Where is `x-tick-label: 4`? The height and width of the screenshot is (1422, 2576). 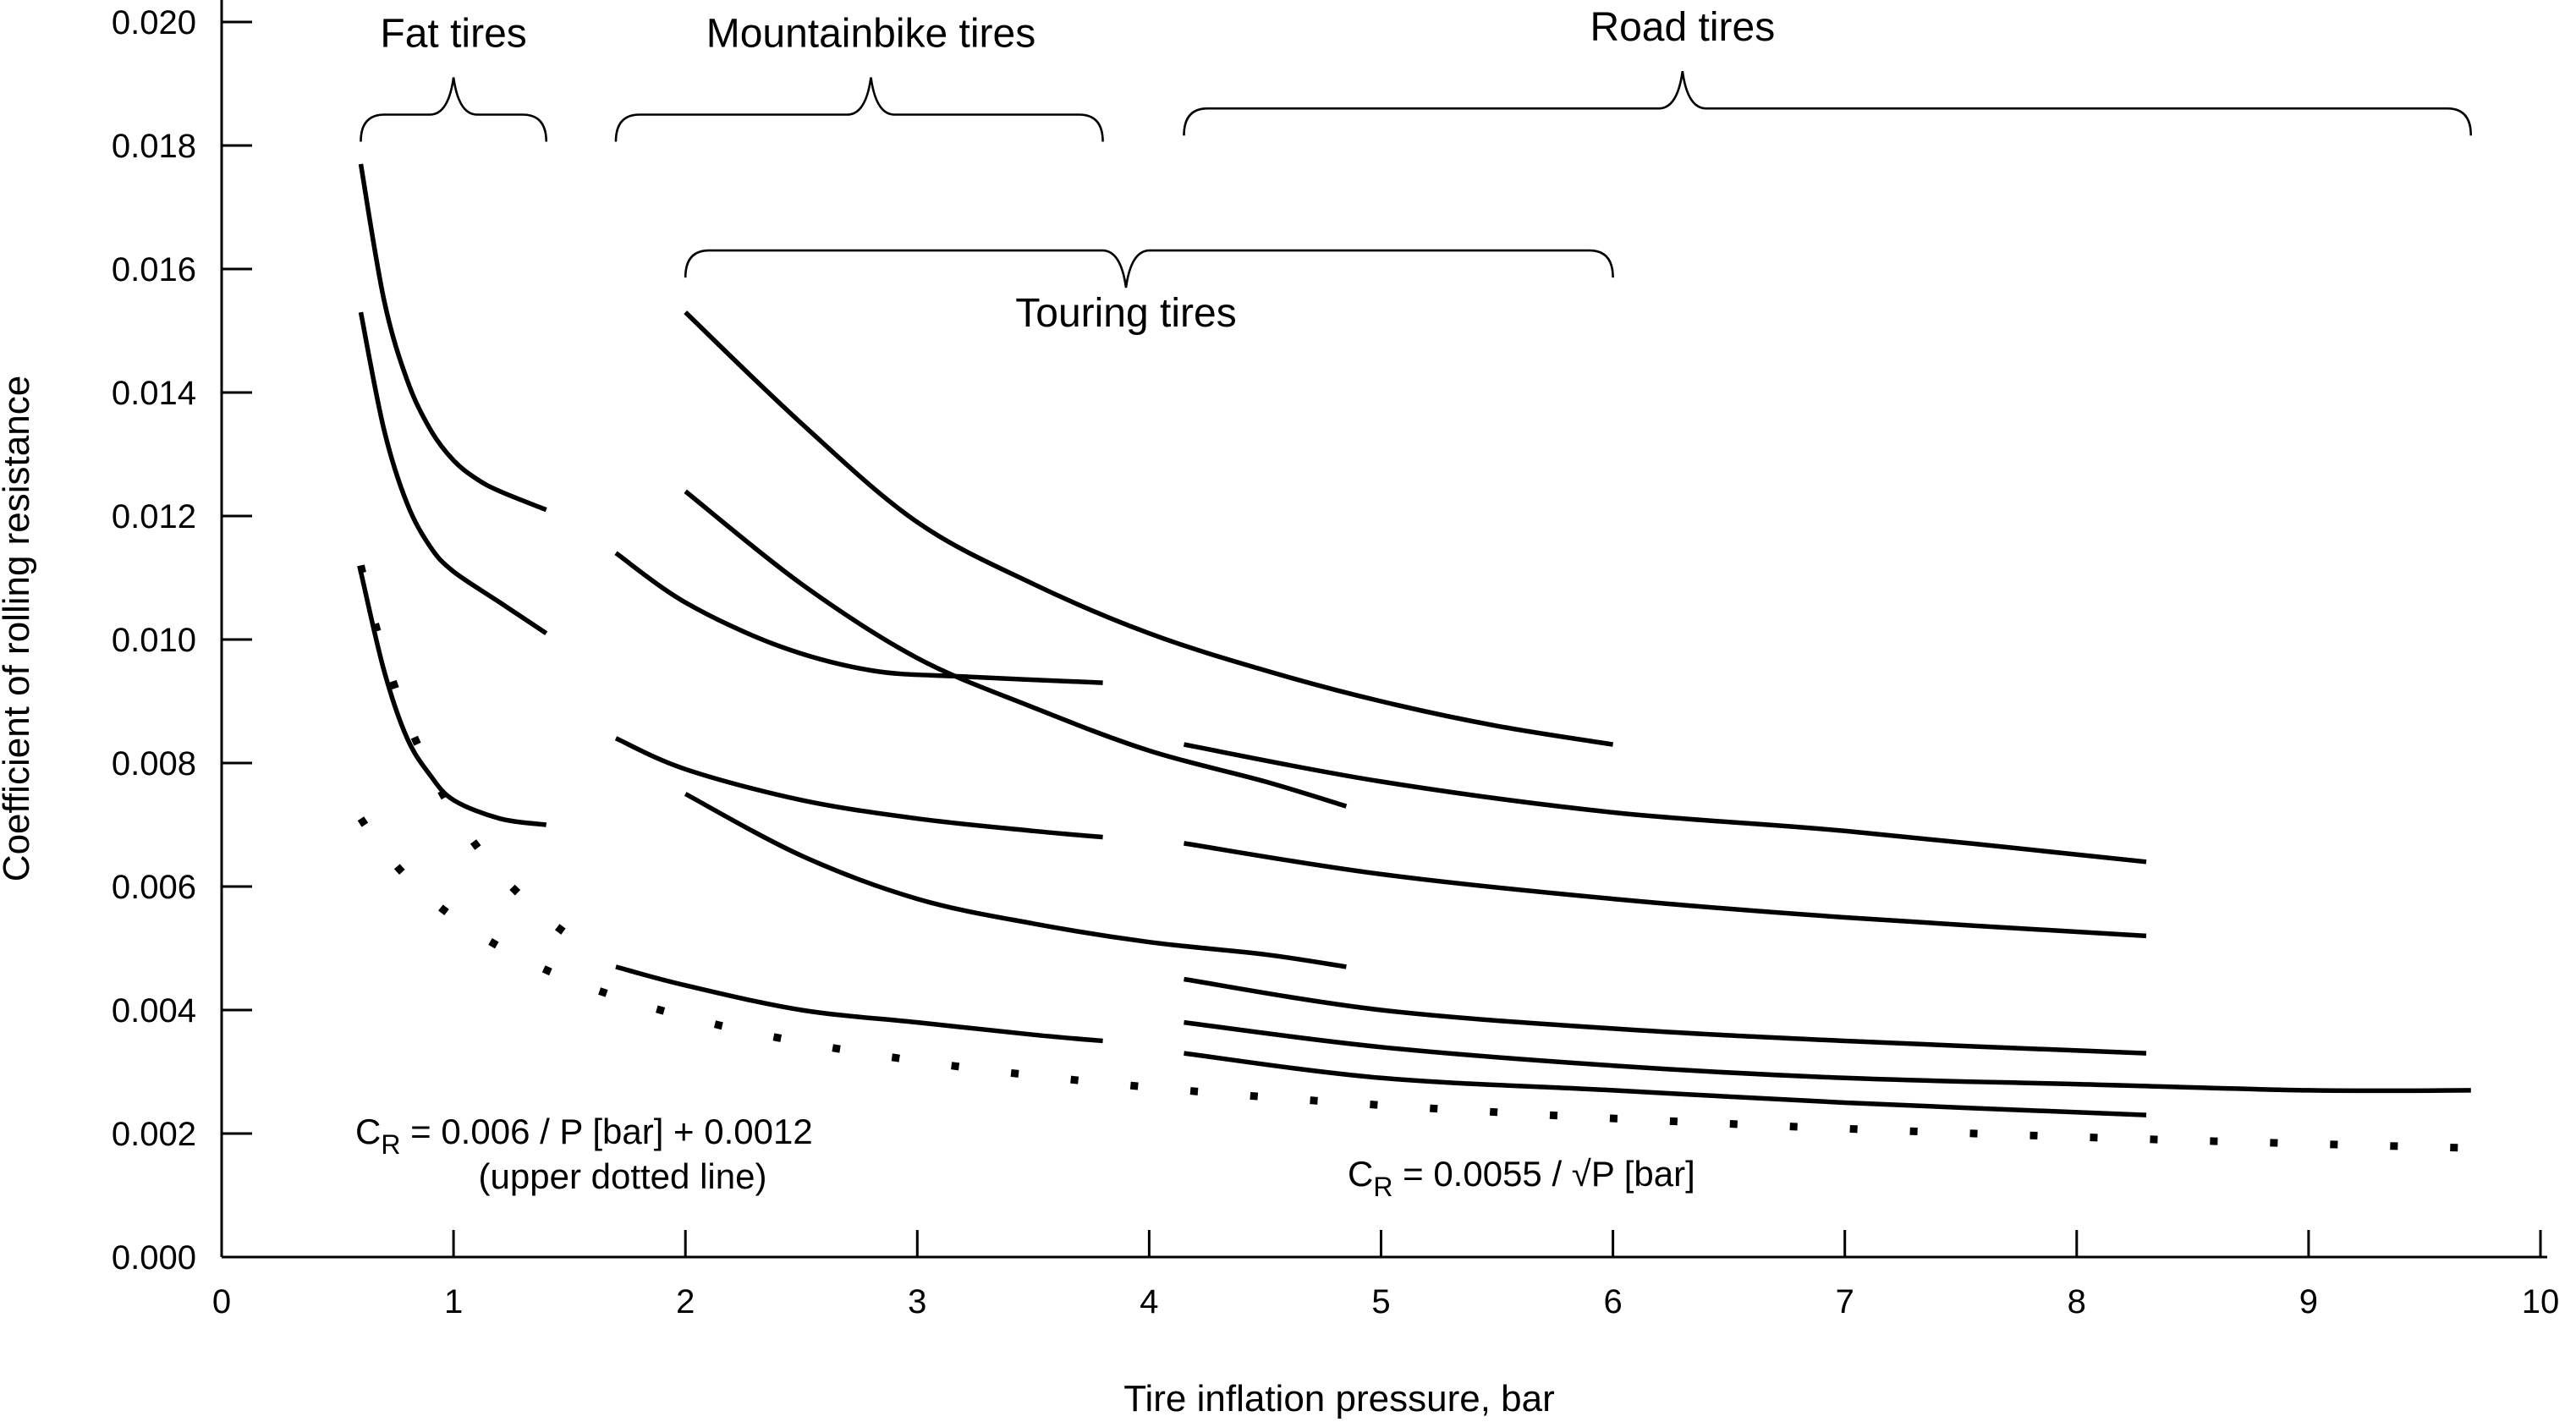 x-tick-label: 4 is located at coordinates (1149, 1301).